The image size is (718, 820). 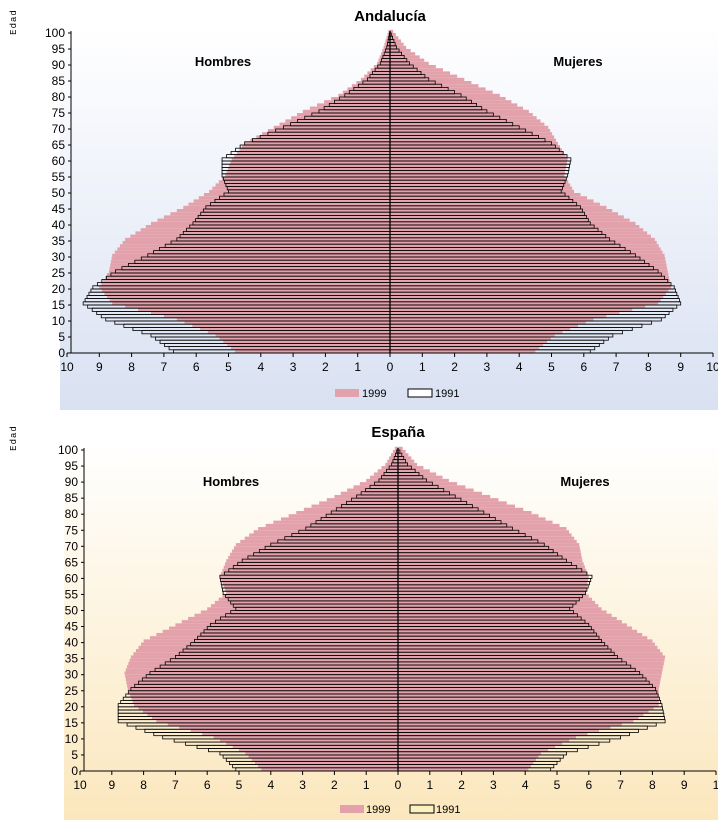 I want to click on x-tick-label: 10, so click(x=712, y=367).